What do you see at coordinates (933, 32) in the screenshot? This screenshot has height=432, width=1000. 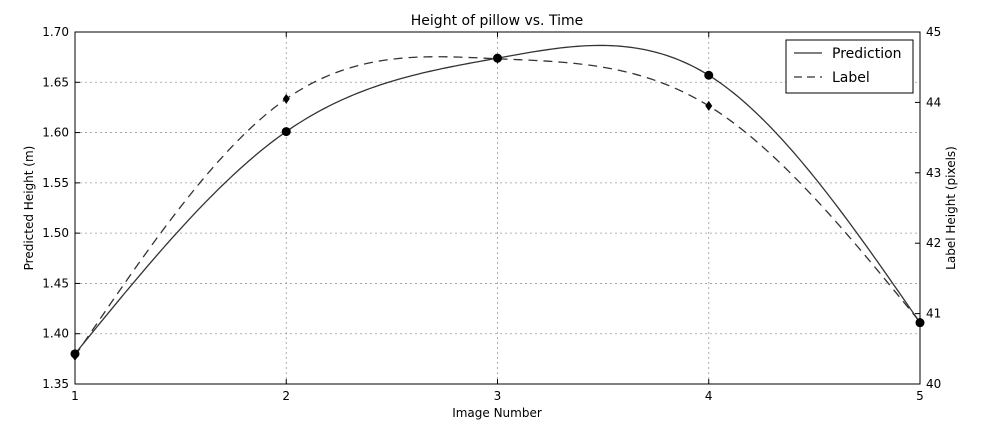 I see `y2-tick-label: 45` at bounding box center [933, 32].